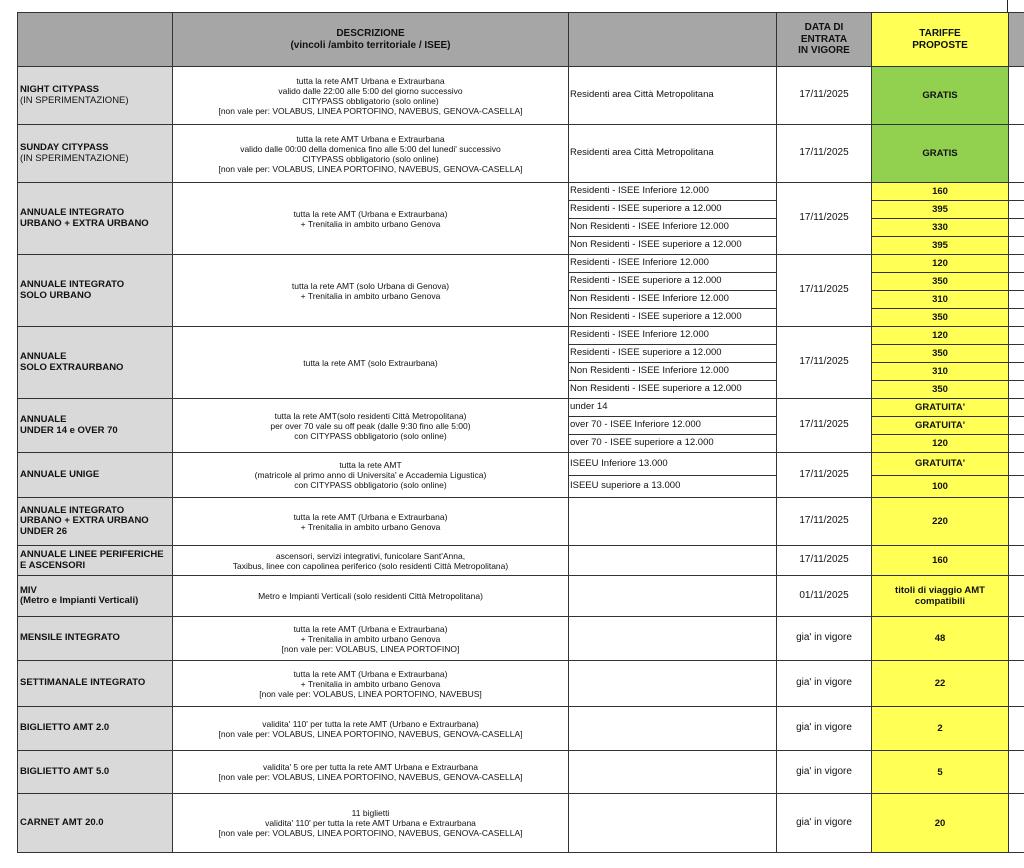 This screenshot has height=868, width=1024. What do you see at coordinates (43, 356) in the screenshot?
I see `fare-name-line: ANNUALE` at bounding box center [43, 356].